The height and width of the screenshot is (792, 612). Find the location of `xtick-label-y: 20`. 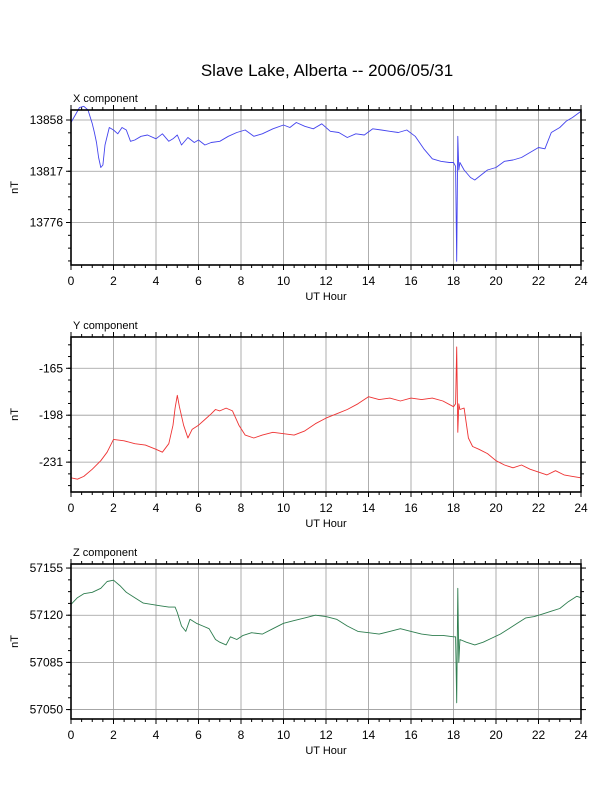

xtick-label-y: 20 is located at coordinates (496, 508).